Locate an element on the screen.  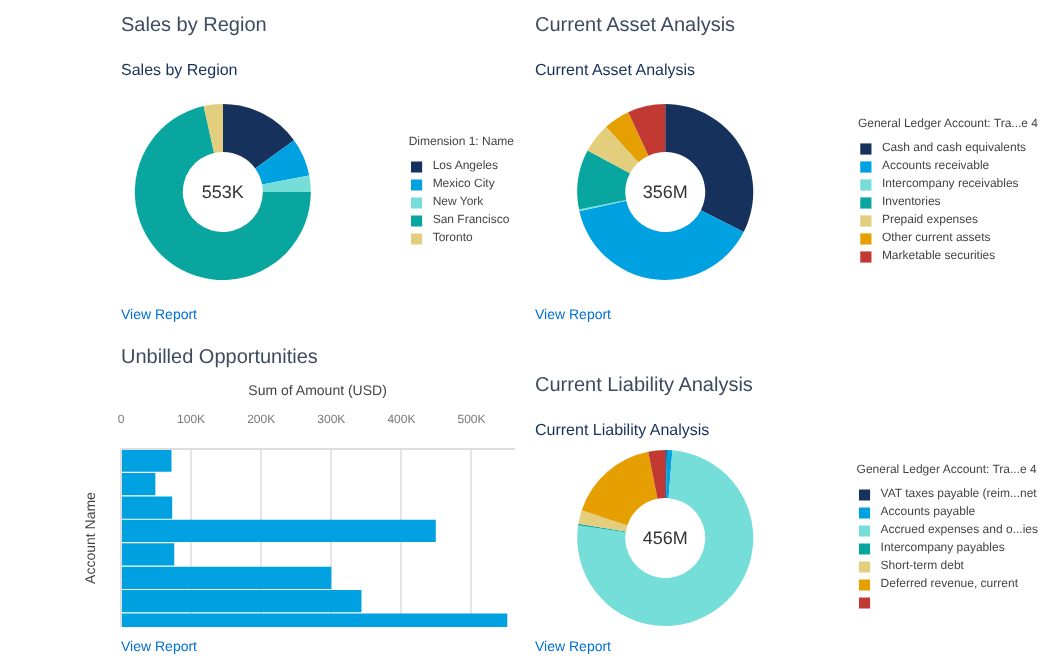
chart-subtitle: Current Liability Analysis is located at coordinates (622, 430).